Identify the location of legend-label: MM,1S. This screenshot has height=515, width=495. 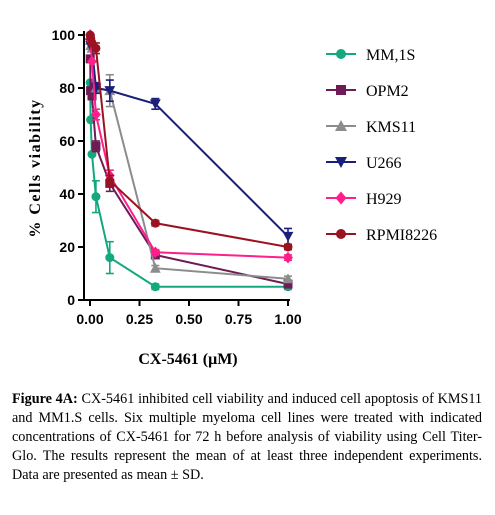
(390, 55).